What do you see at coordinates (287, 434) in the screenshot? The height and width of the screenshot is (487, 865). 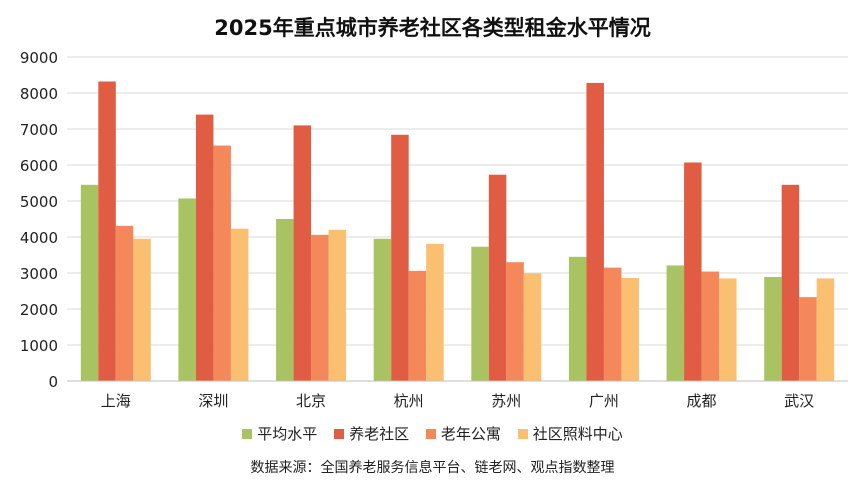 I see `legend-label: 平均水平` at bounding box center [287, 434].